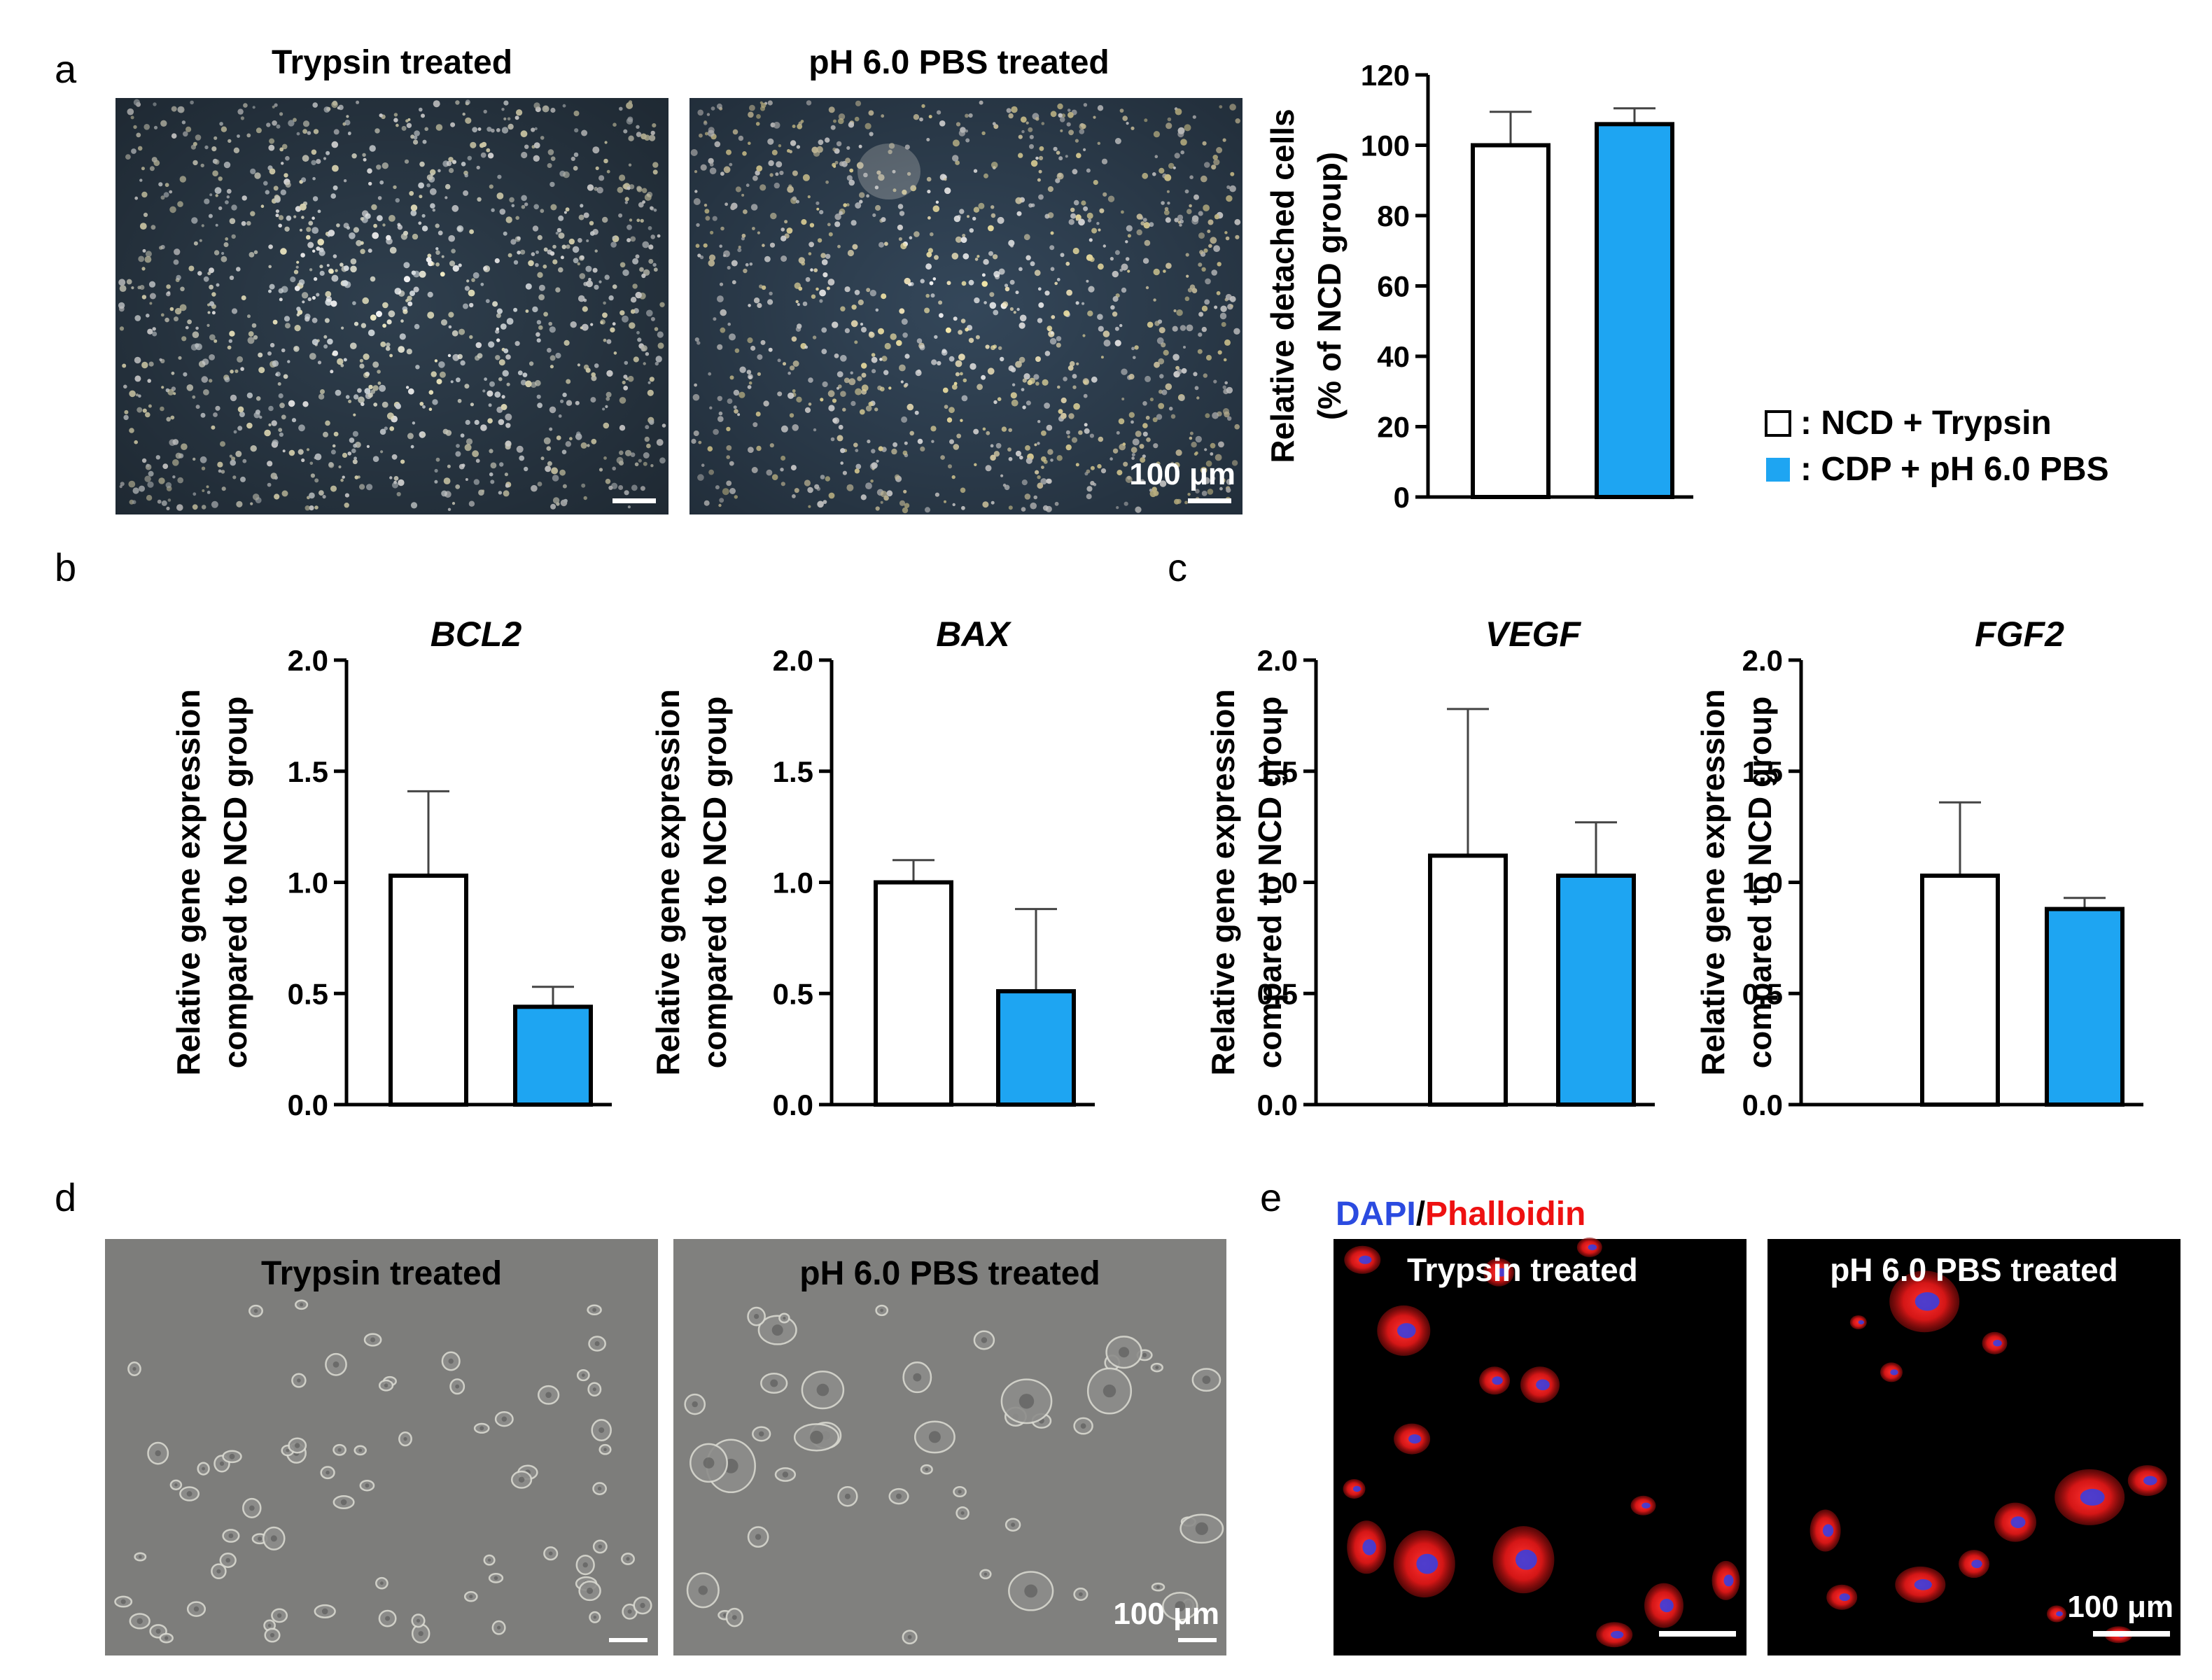 This screenshot has height=1680, width=2212. Describe the element at coordinates (1505, 1214) in the screenshot. I see `stain-label-phalloidin: Phalloidin` at that location.